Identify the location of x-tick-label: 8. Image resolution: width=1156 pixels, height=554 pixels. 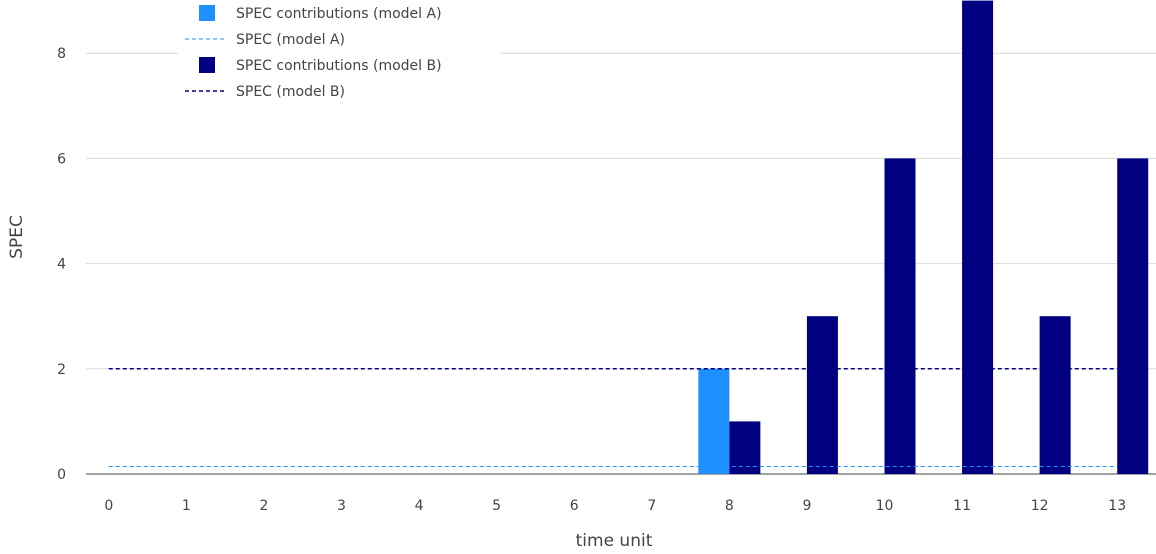
(729, 506).